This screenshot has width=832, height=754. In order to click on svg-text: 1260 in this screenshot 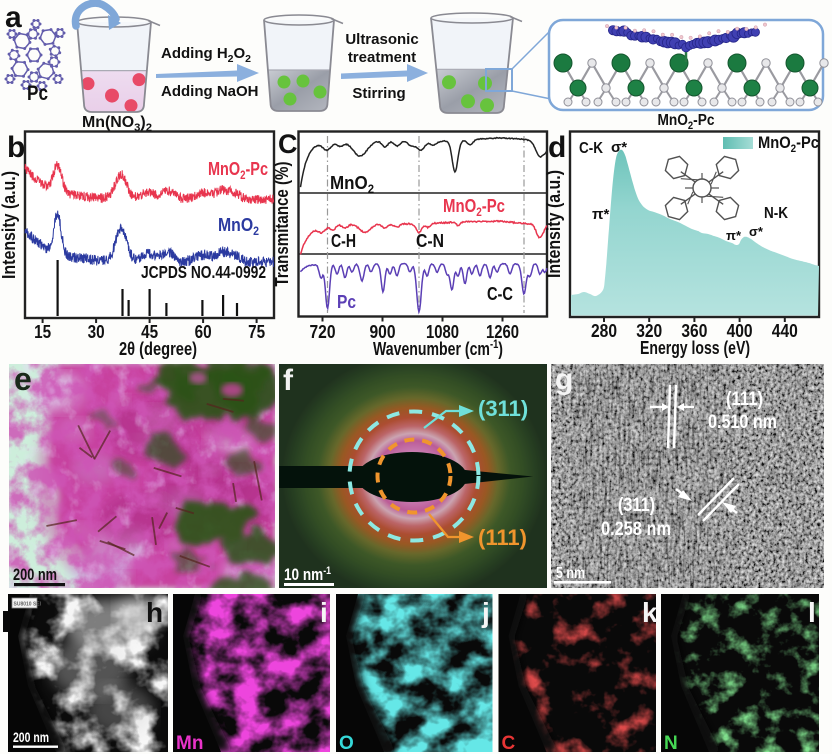, I will do `click(502, 332)`.